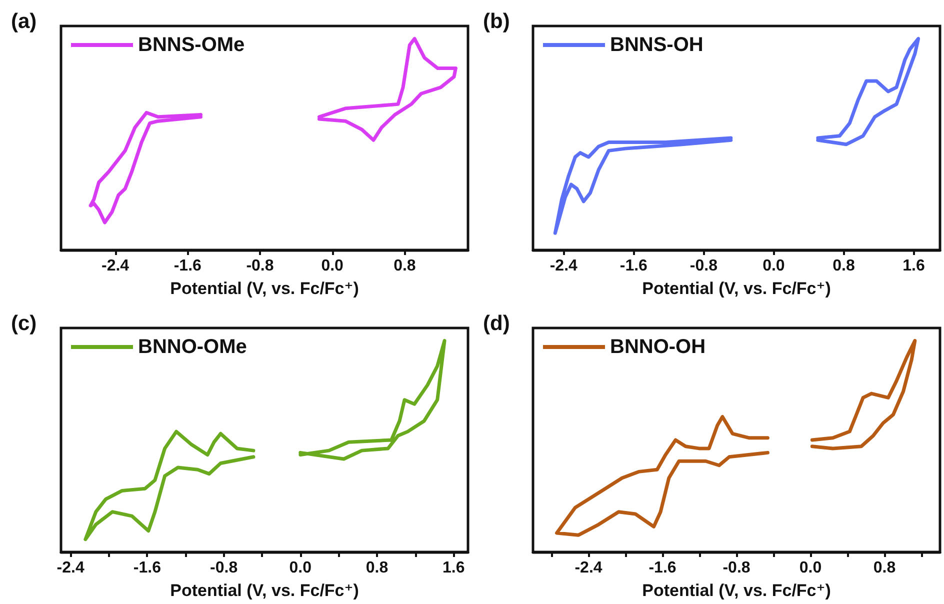  I want to click on chart-title: (d), so click(496, 323).